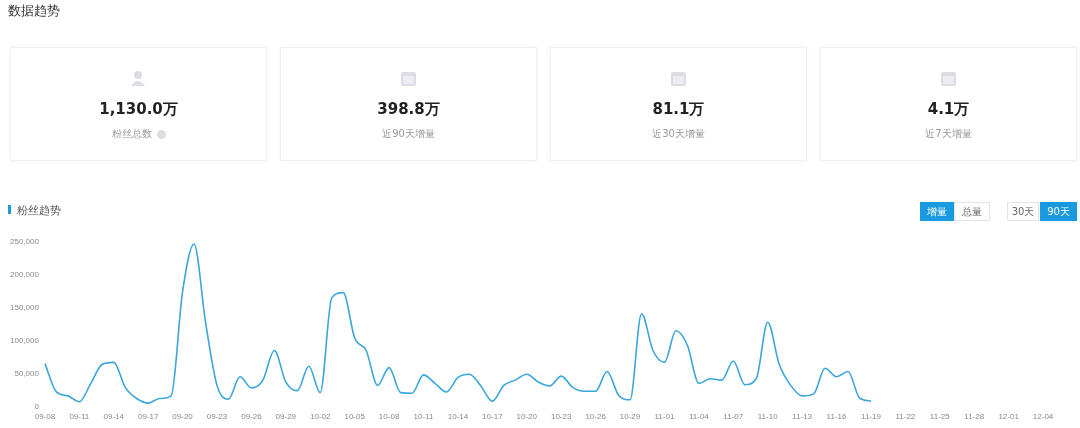 This screenshot has width=1080, height=428. I want to click on x-tick-label: 12-01, so click(1009, 417).